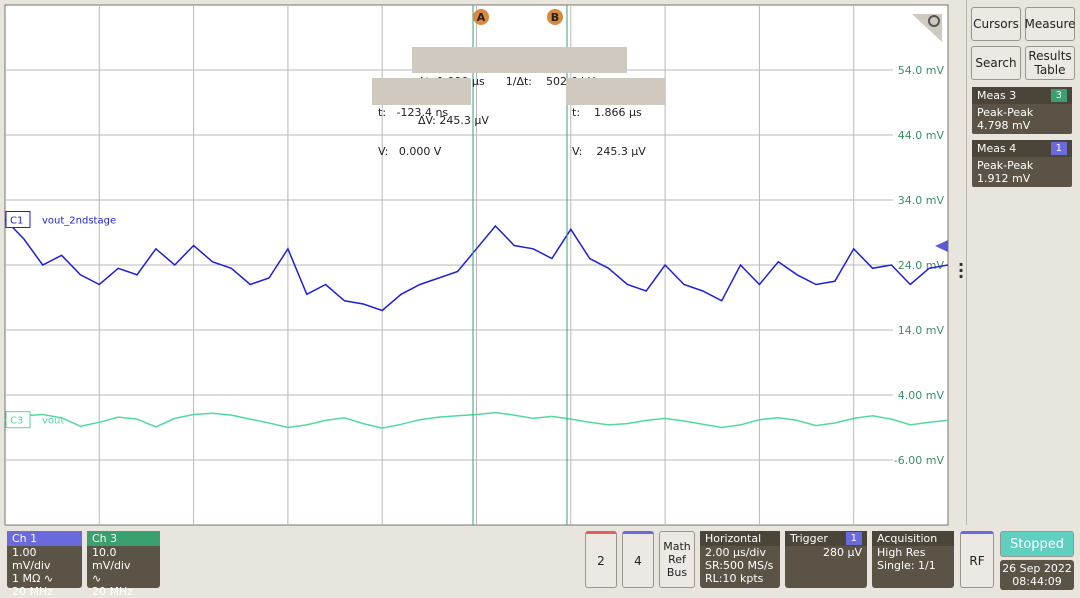  I want to click on side-handle: · · ·, so click(961, 270).